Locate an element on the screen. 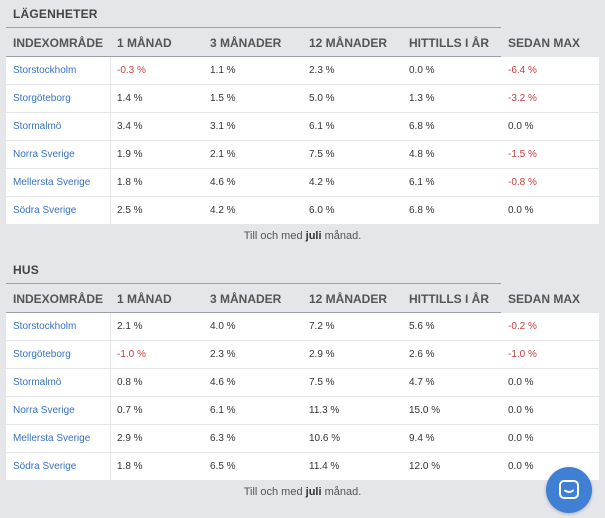 This screenshot has height=518, width=605. cell-1-month: 2.1 % is located at coordinates (130, 326).